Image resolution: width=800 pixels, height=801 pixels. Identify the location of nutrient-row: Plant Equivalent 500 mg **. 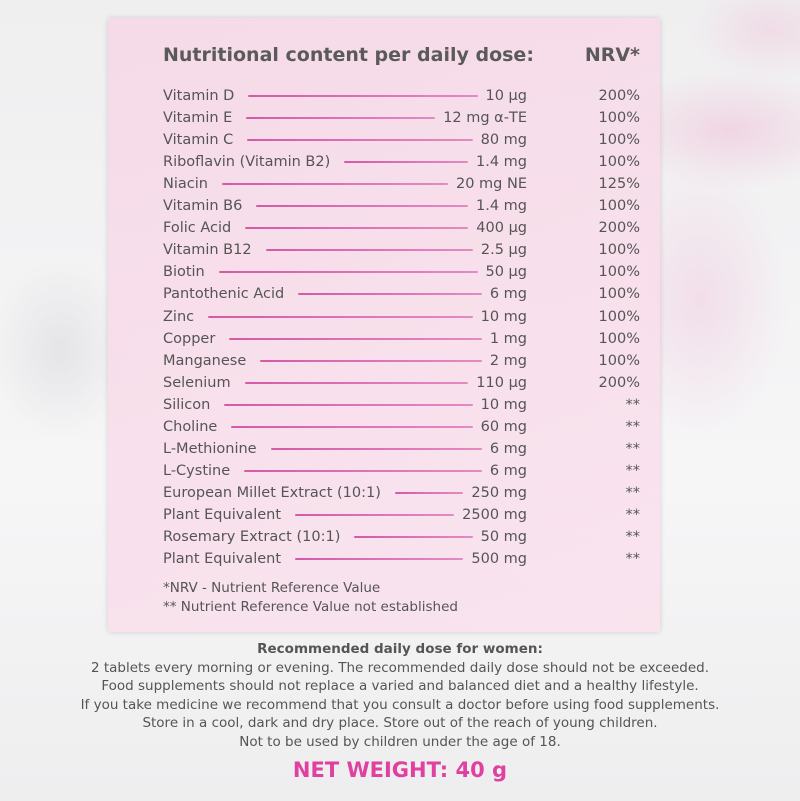
(401, 561).